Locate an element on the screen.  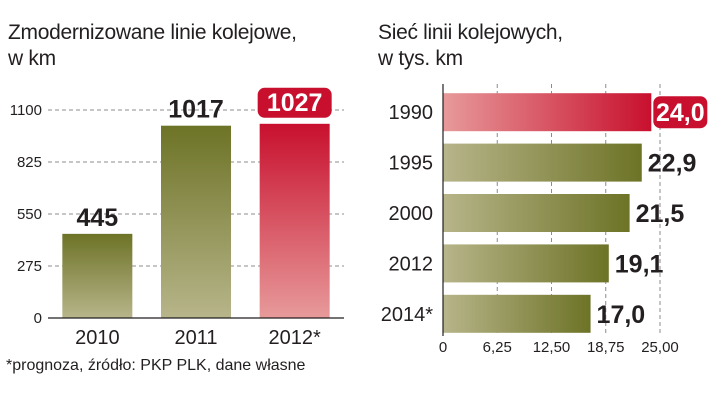
left-y-tick-label: 550 is located at coordinates (29, 214).